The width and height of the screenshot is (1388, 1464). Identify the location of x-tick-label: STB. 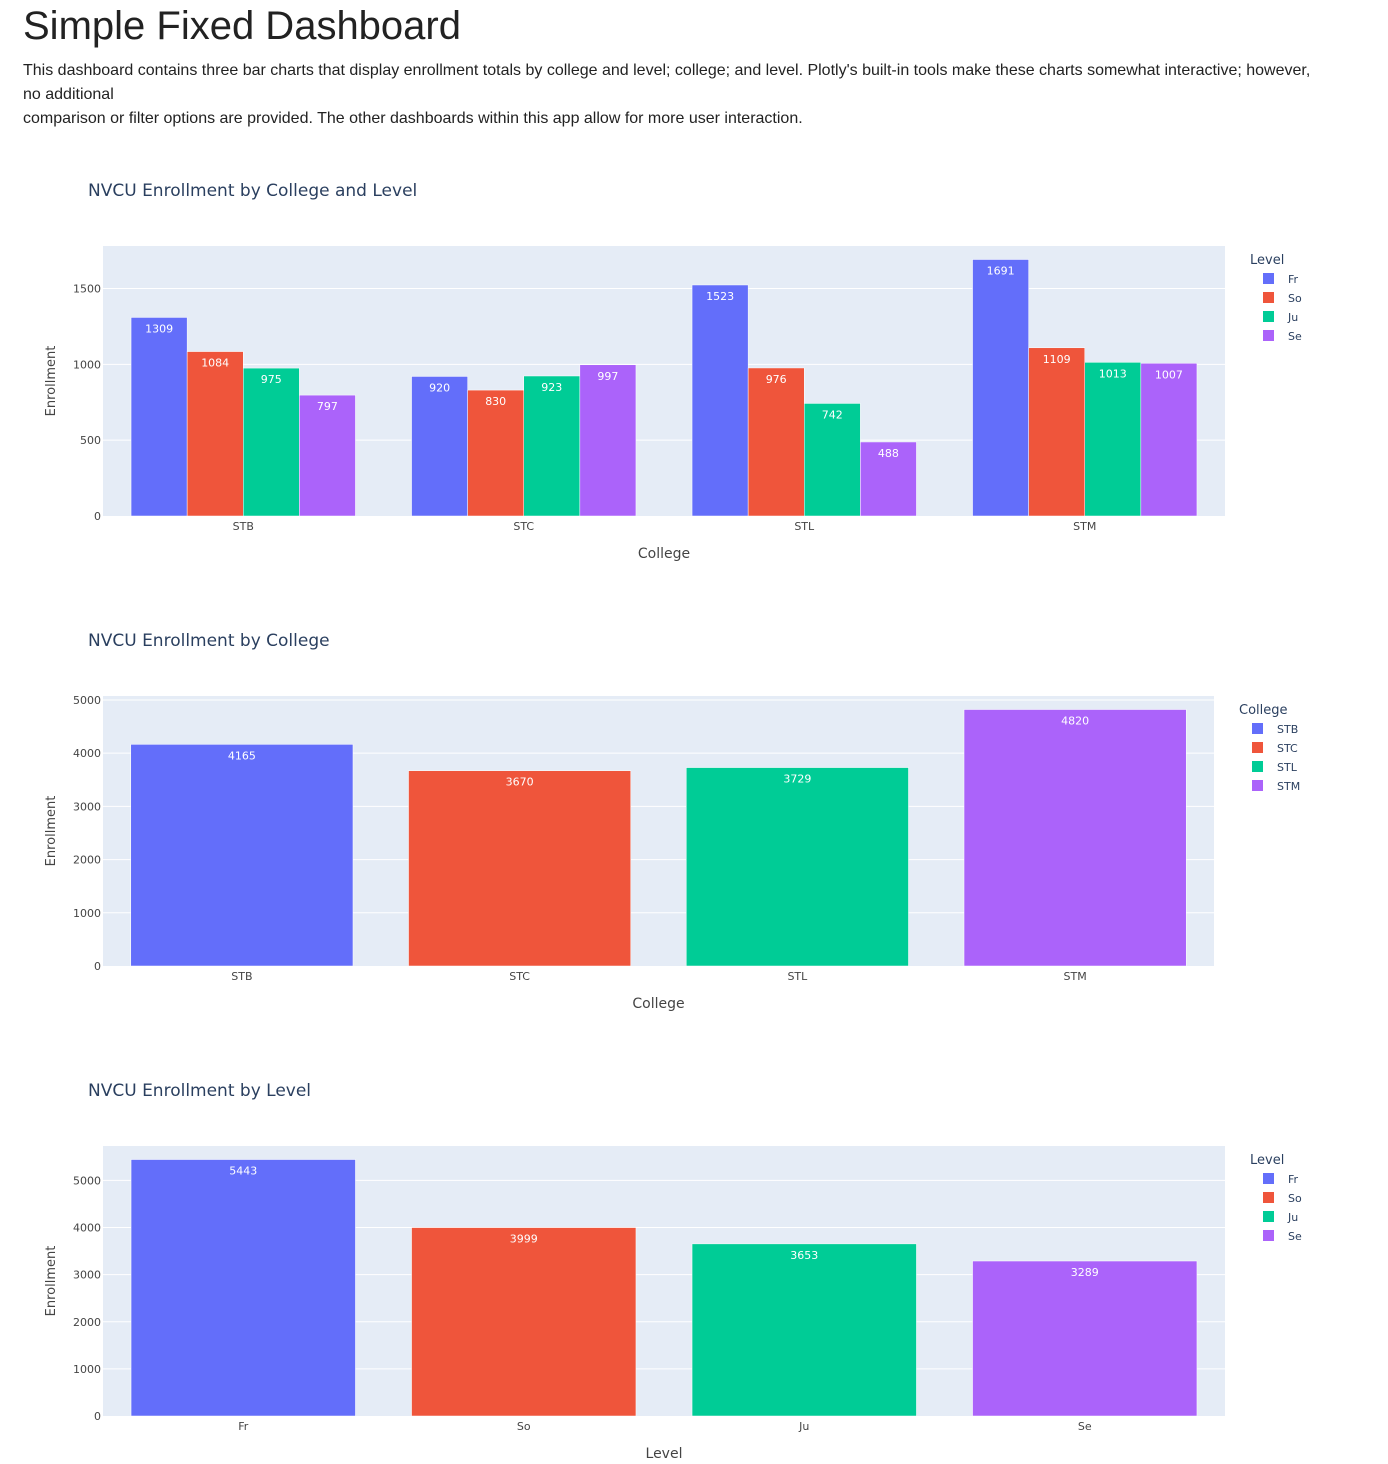
(243, 526).